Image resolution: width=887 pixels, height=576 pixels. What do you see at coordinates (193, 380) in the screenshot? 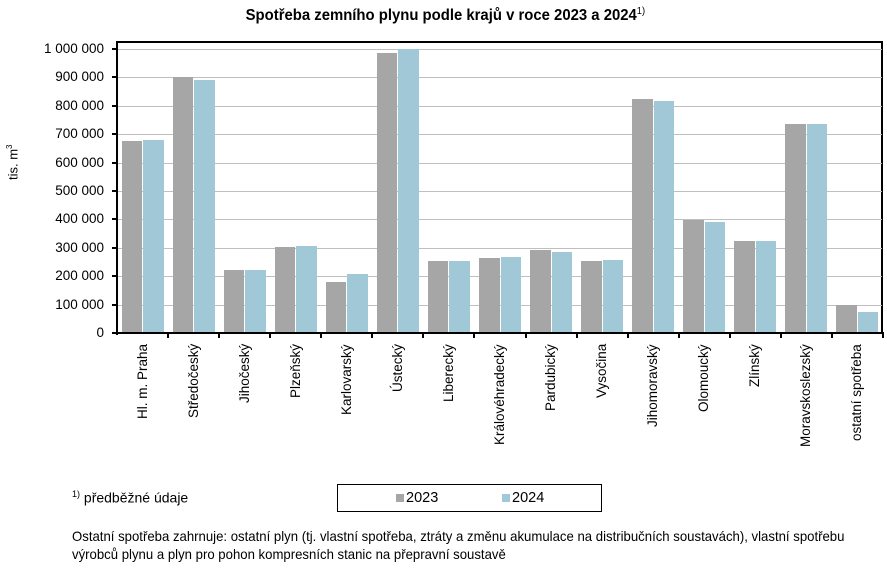
I see `x-tick-label: Středočeský` at bounding box center [193, 380].